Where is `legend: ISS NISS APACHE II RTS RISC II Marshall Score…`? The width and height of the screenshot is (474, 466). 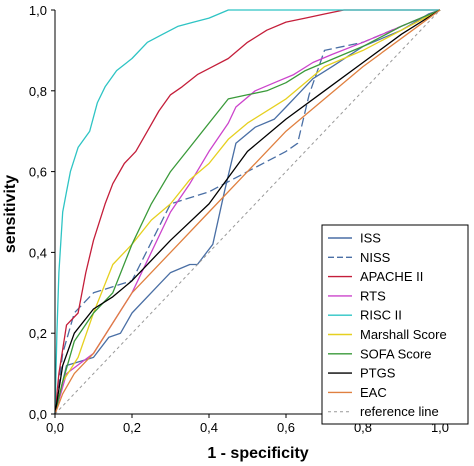
legend: ISS NISS APACHE II RTS RISC II Marshall Score… is located at coordinates (395, 324).